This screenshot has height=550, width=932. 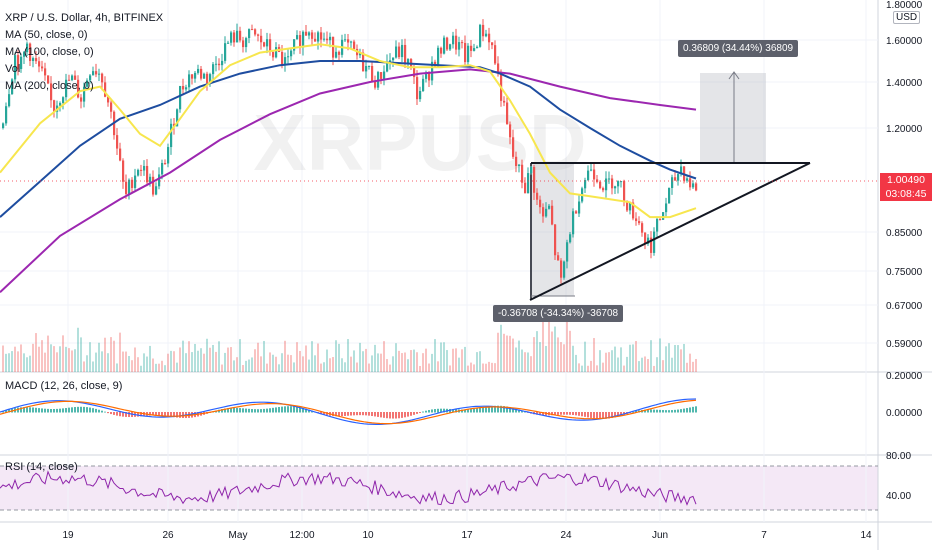 I want to click on legend-ma200: MA (200, close, 0), so click(x=49, y=86).